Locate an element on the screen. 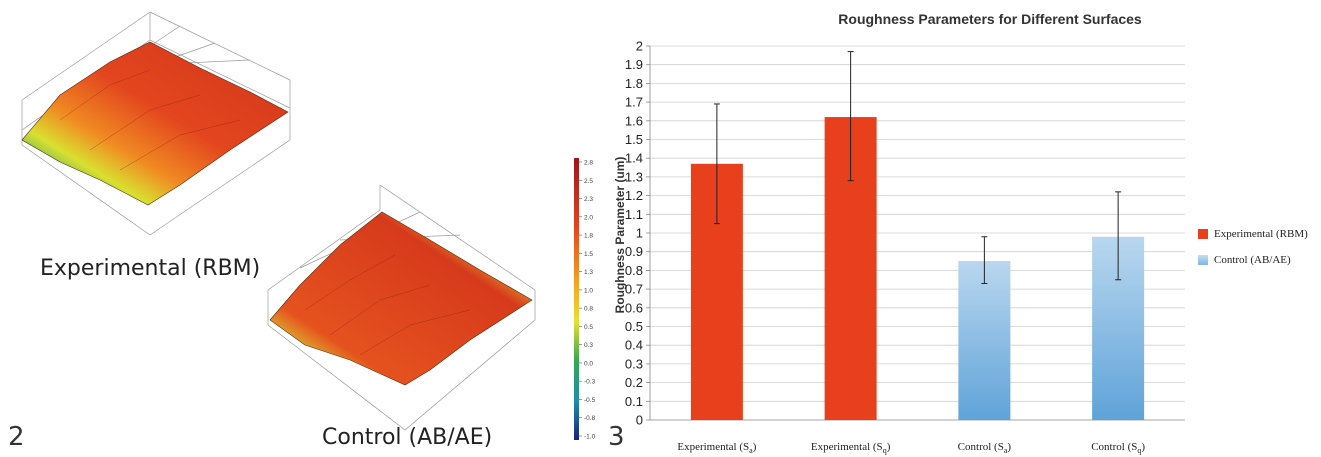 This screenshot has width=1321, height=457. y-tick-label: 2 is located at coordinates (639, 46).